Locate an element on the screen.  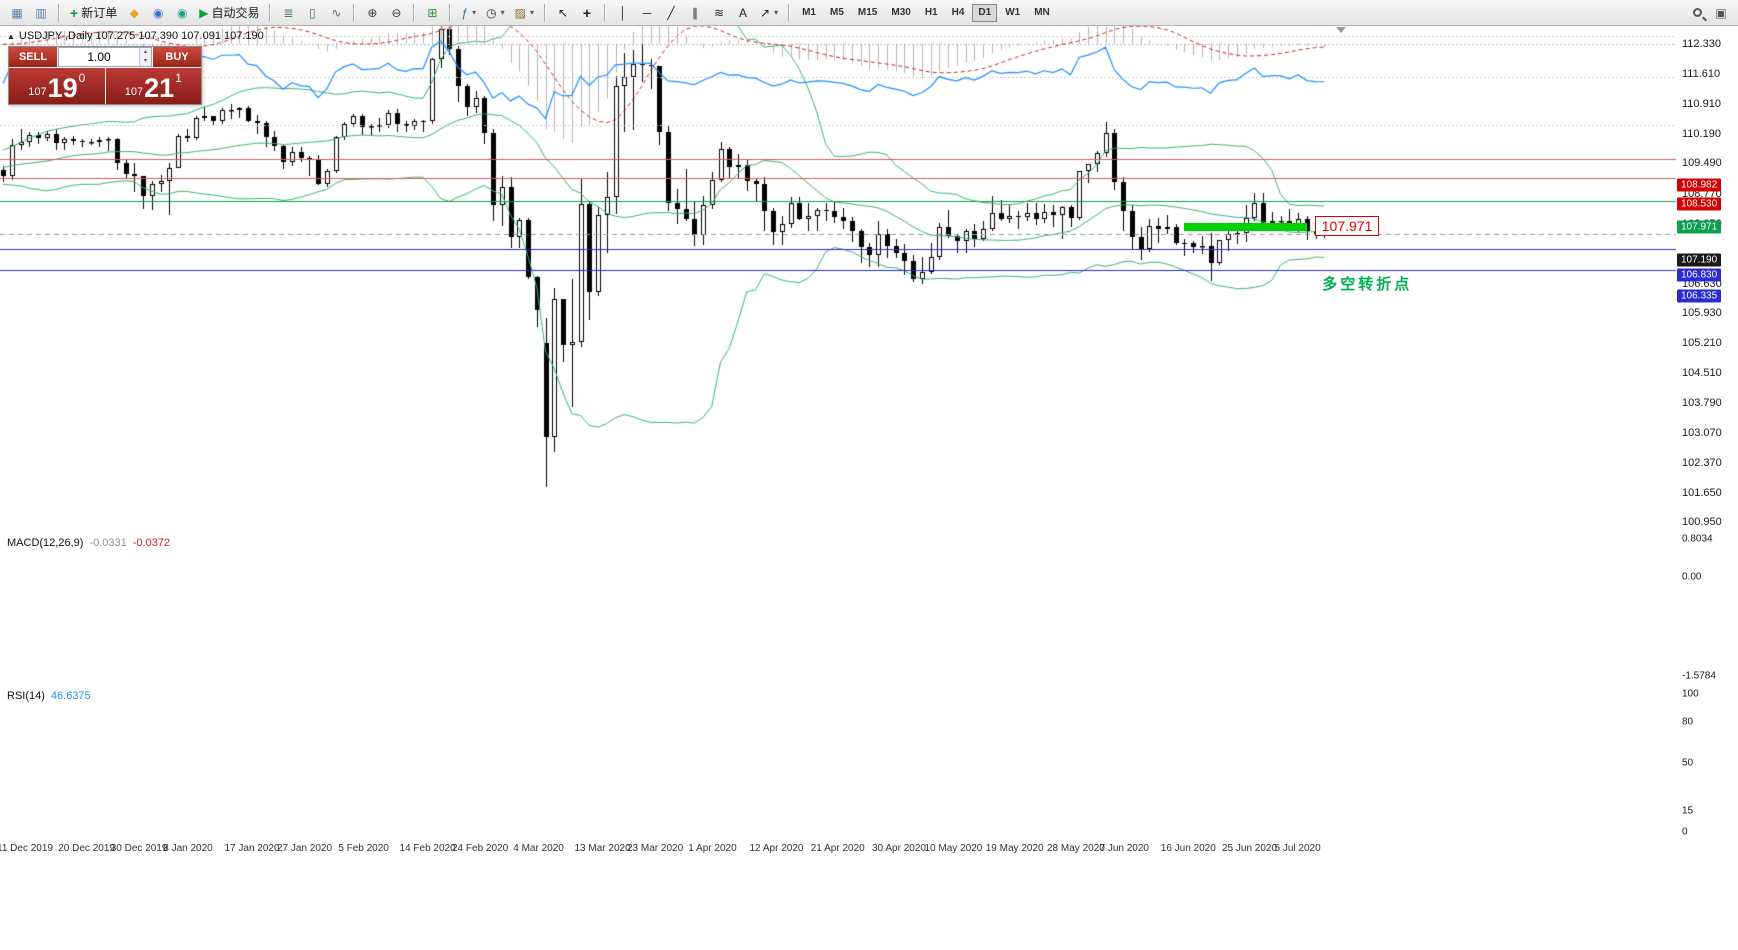
volume-input is located at coordinates (105, 57).